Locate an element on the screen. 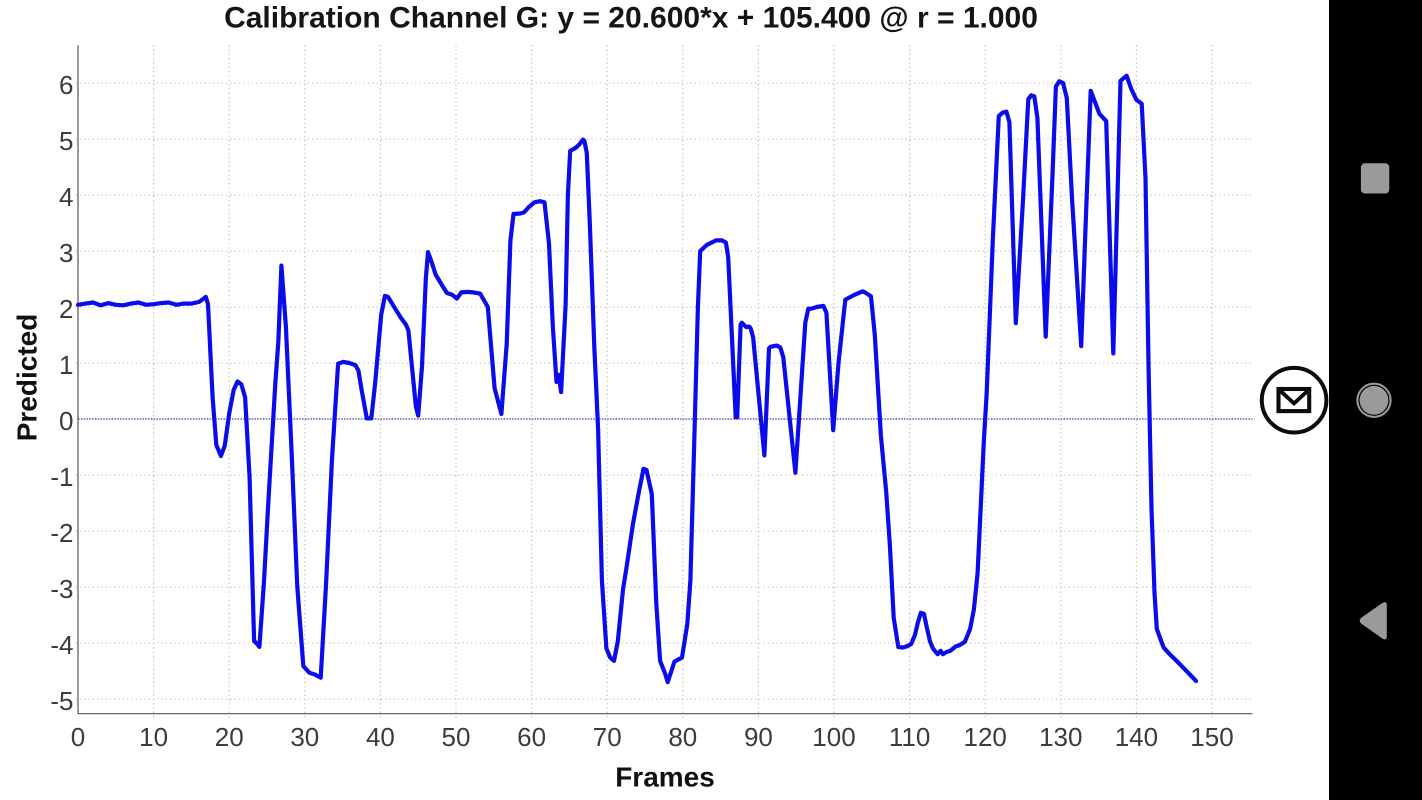 The height and width of the screenshot is (800, 1422). svg-text: 130 is located at coordinates (1060, 737).